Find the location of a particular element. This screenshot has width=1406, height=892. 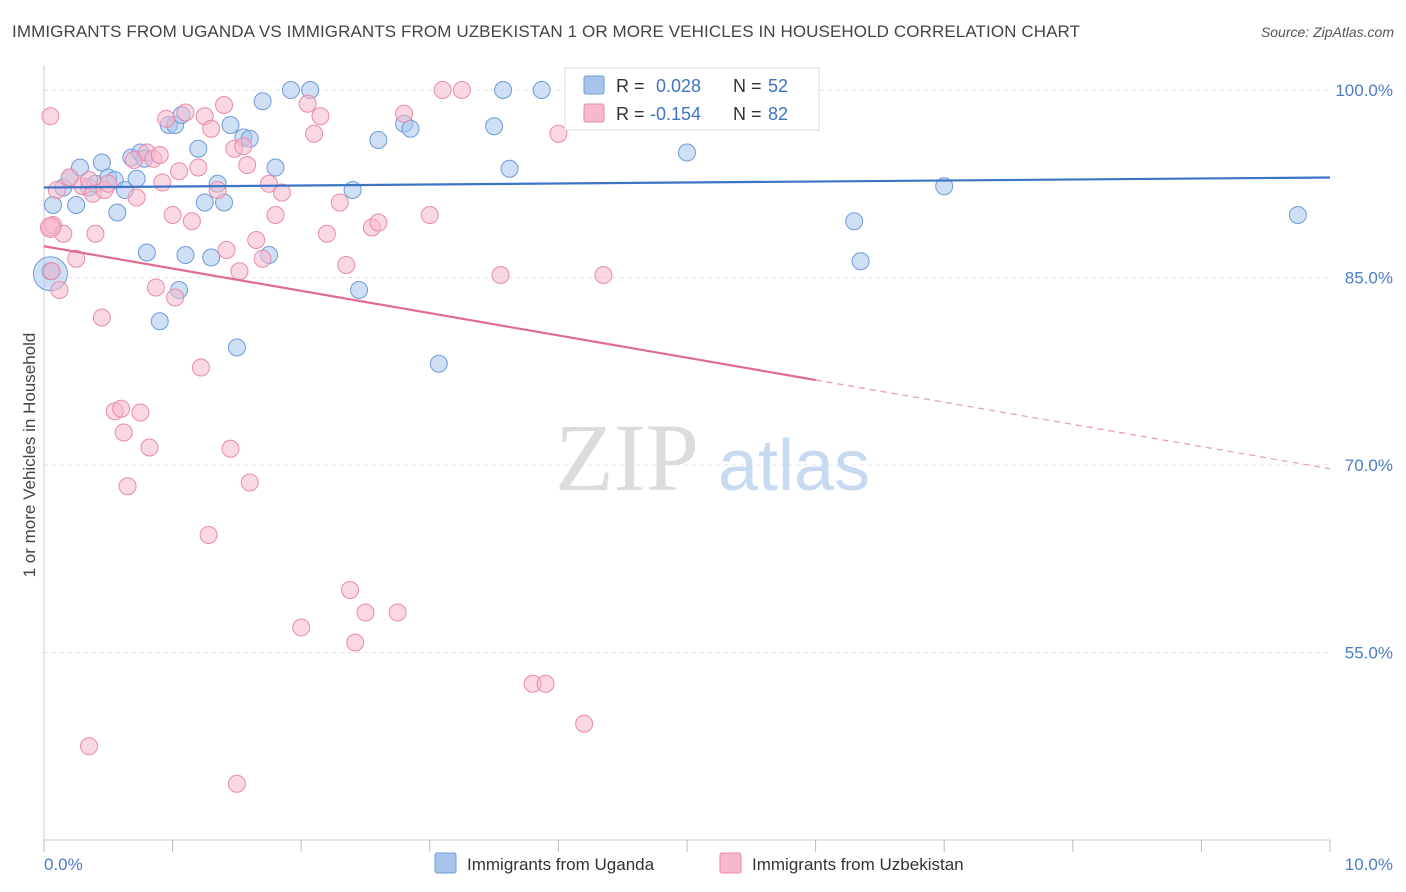

stats-n-value-uzbekistan: 82 is located at coordinates (778, 114).